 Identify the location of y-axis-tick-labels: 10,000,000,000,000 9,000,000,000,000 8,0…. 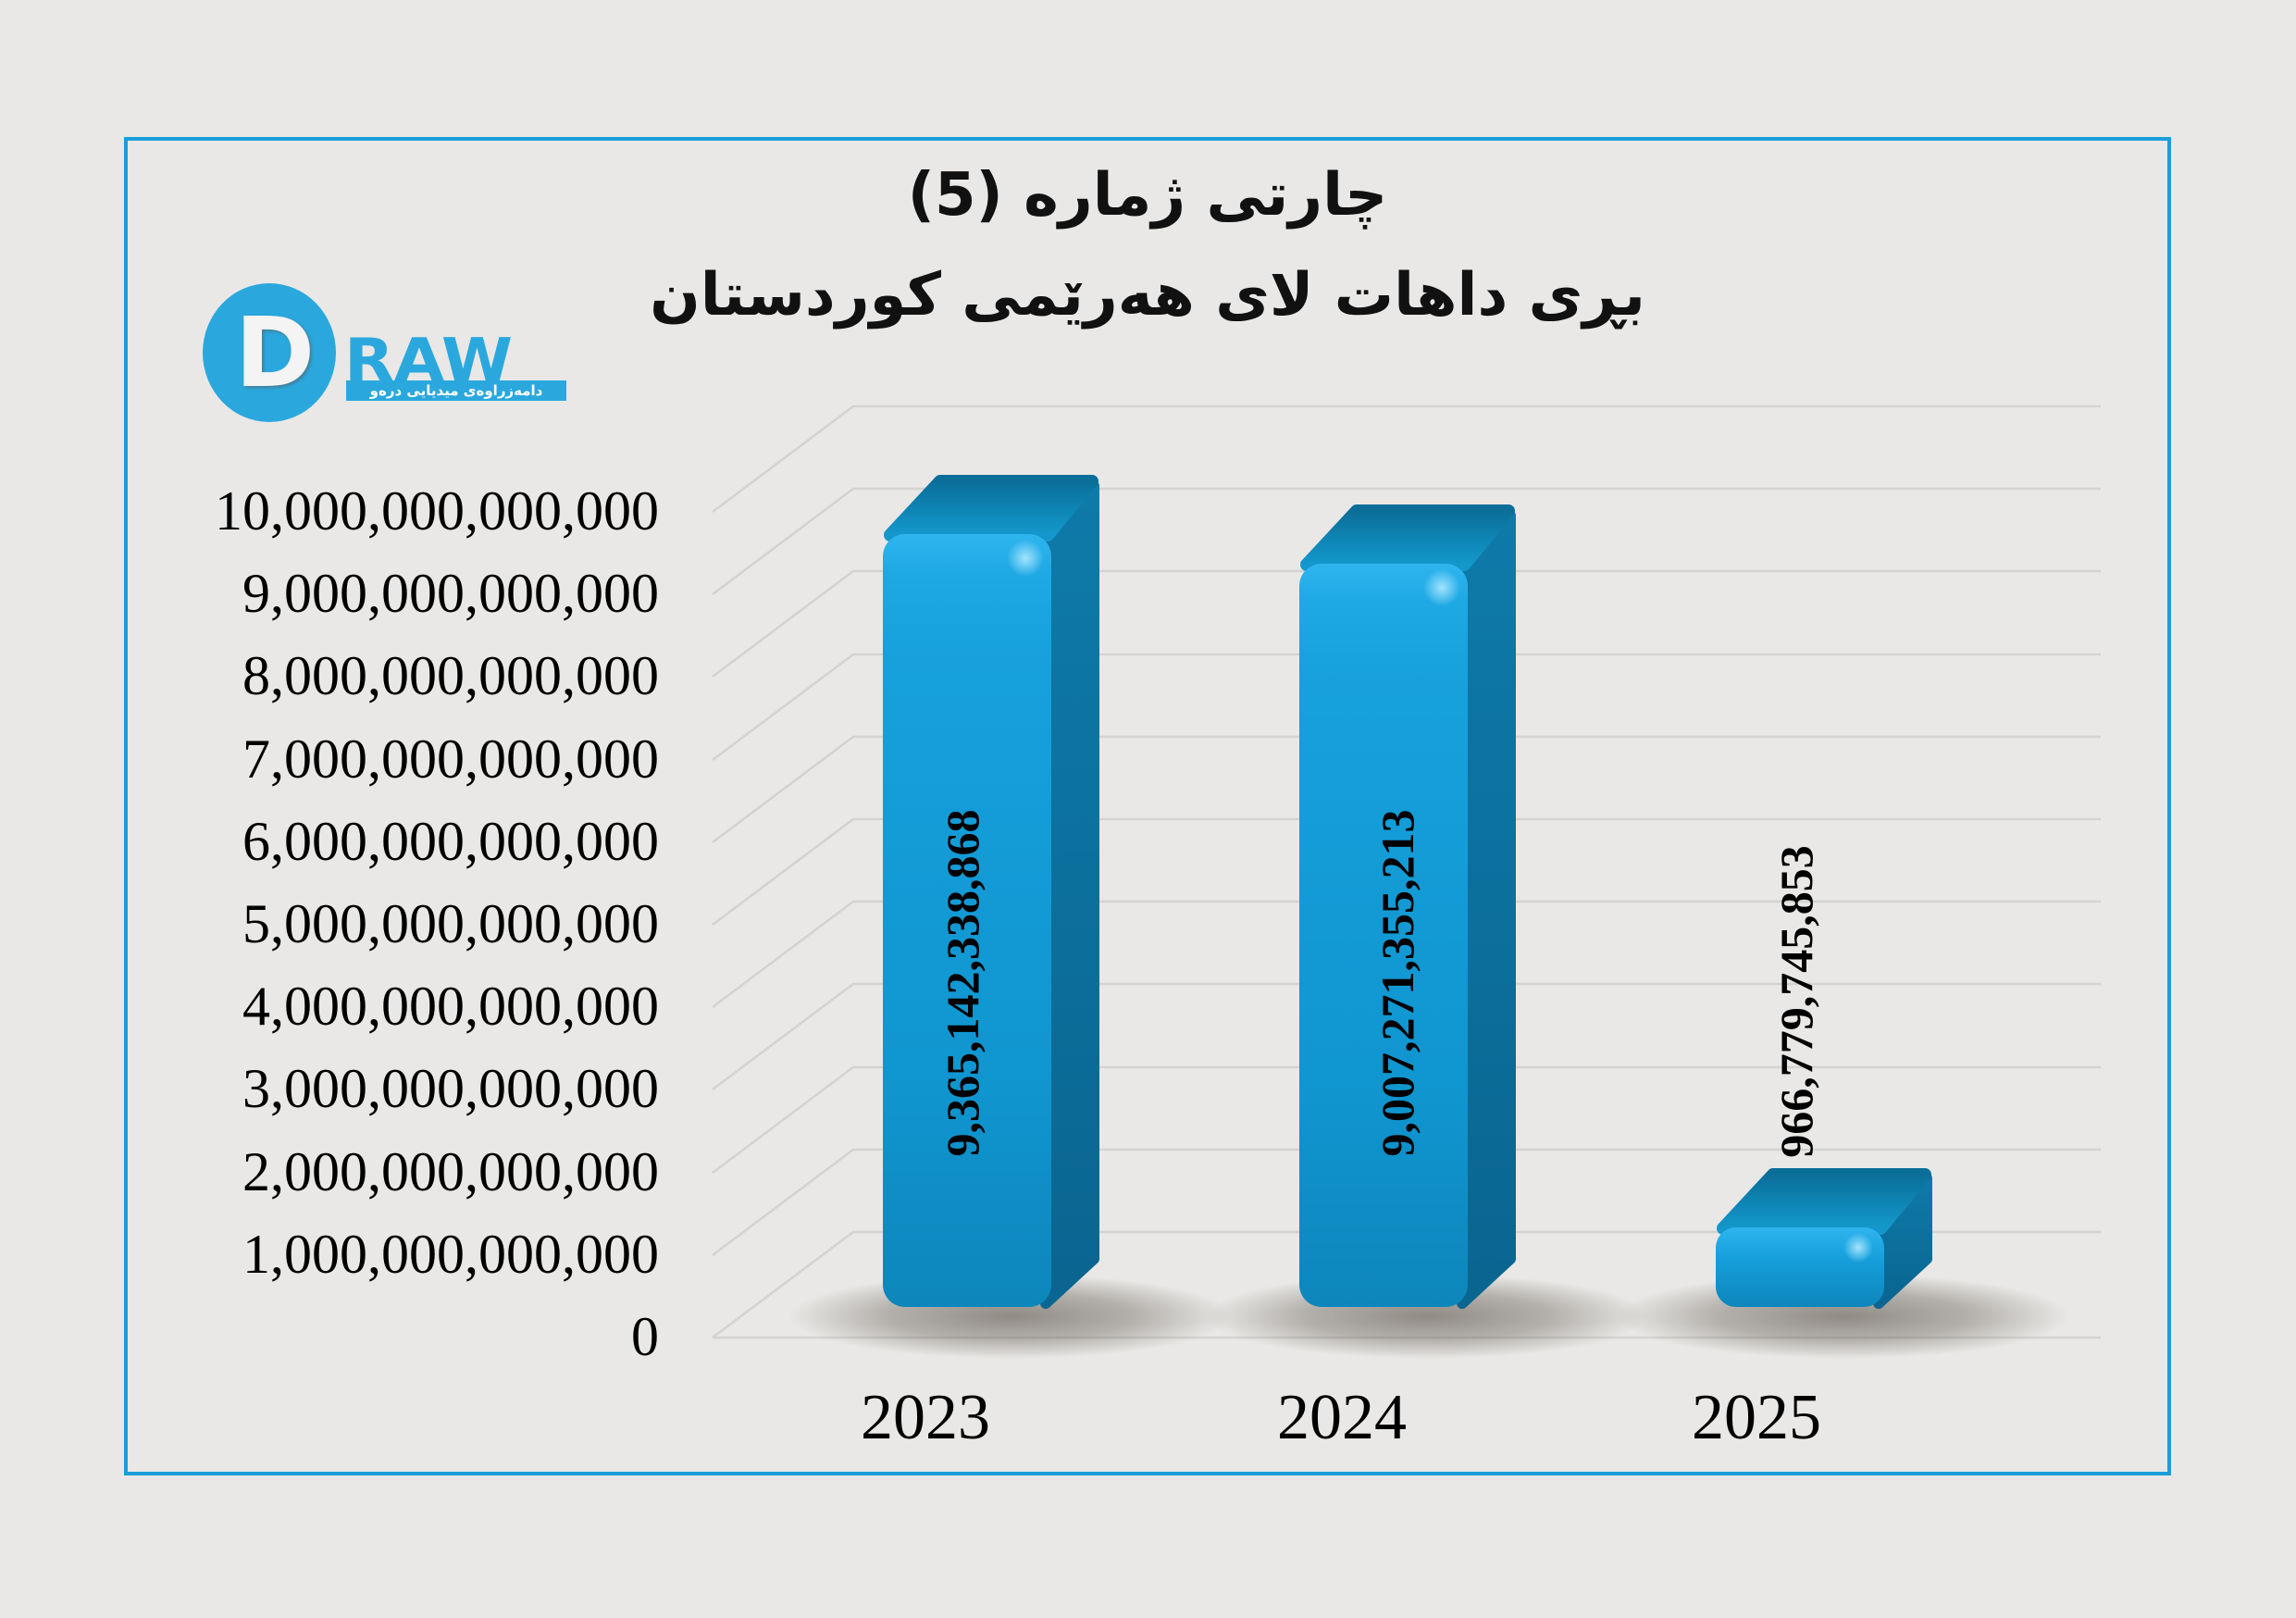
(399, 924).